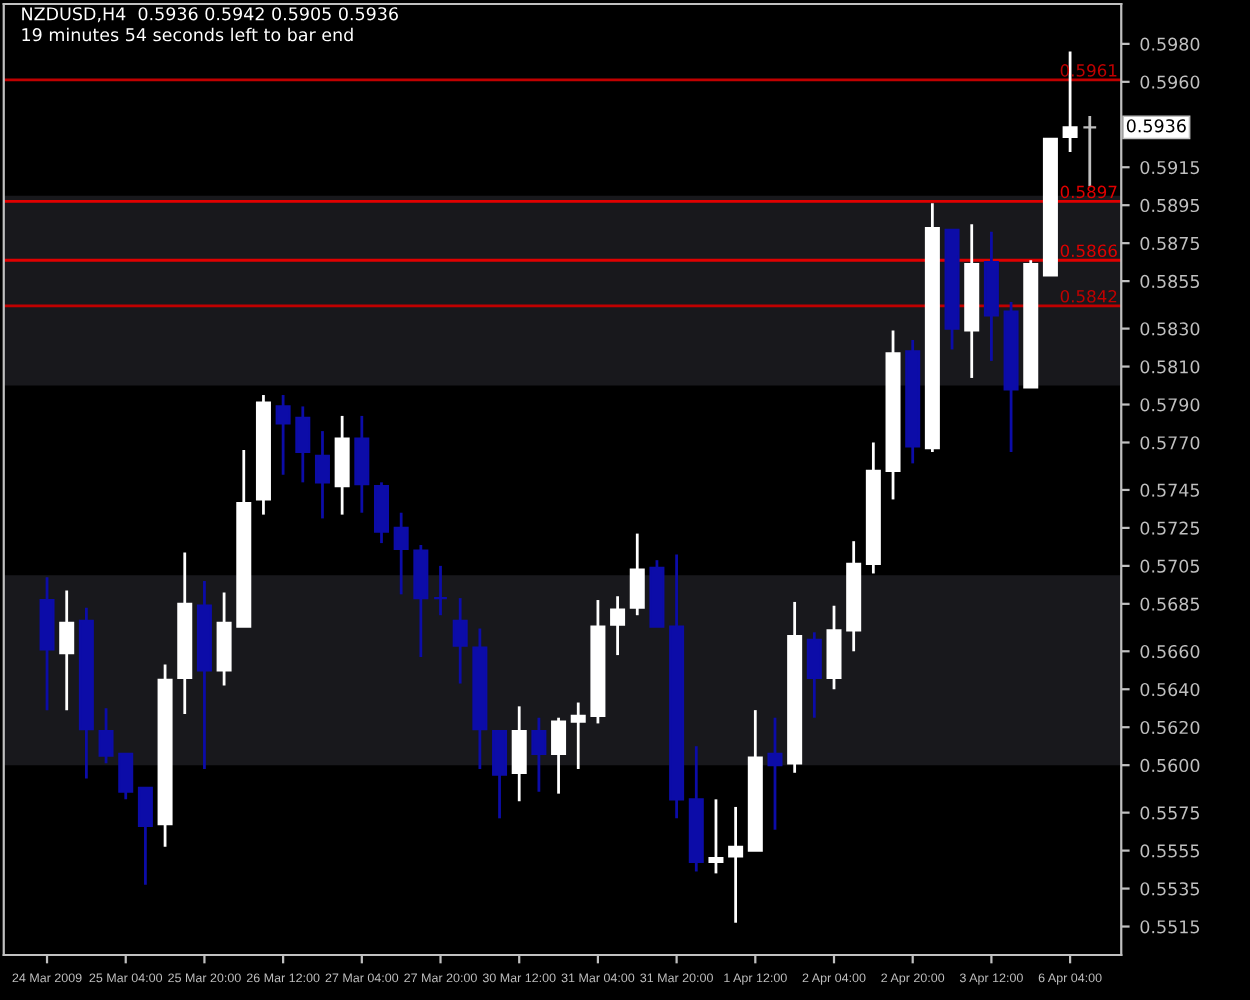  Describe the element at coordinates (1088, 192) in the screenshot. I see `ref-line-label: 0.5897` at that location.